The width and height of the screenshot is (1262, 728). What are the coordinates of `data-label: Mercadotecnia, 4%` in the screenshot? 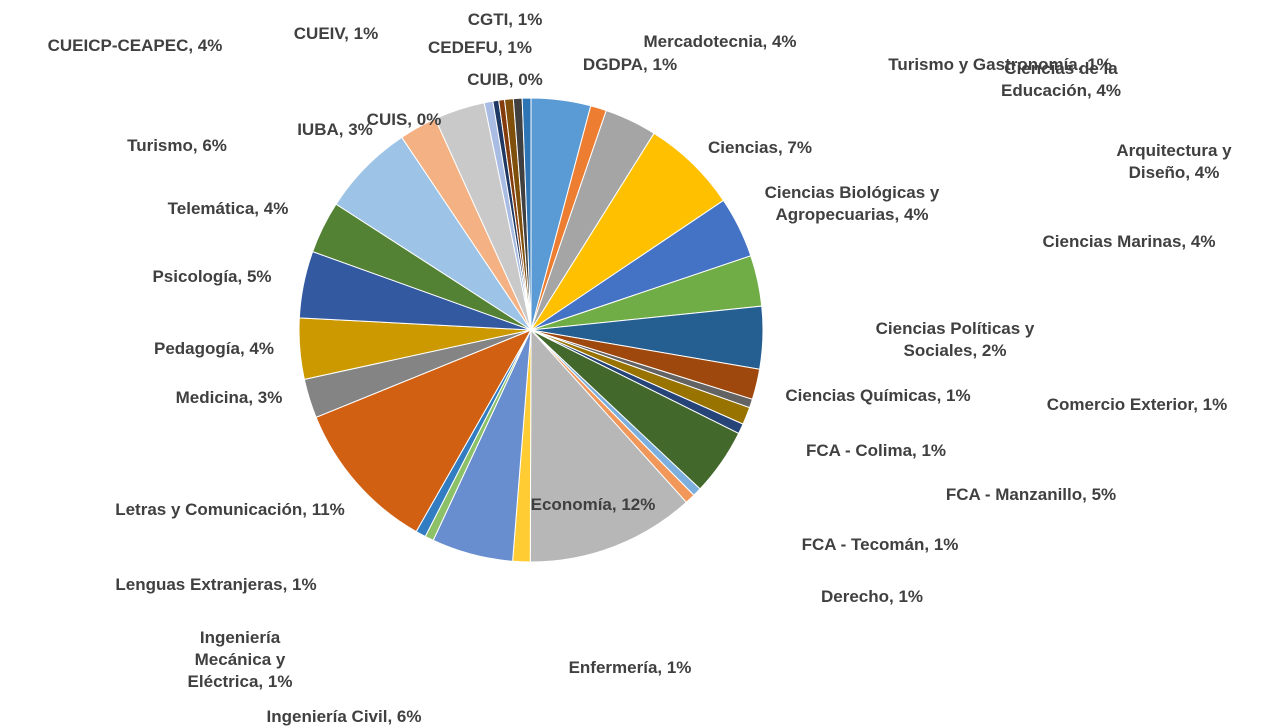 It's located at (720, 41).